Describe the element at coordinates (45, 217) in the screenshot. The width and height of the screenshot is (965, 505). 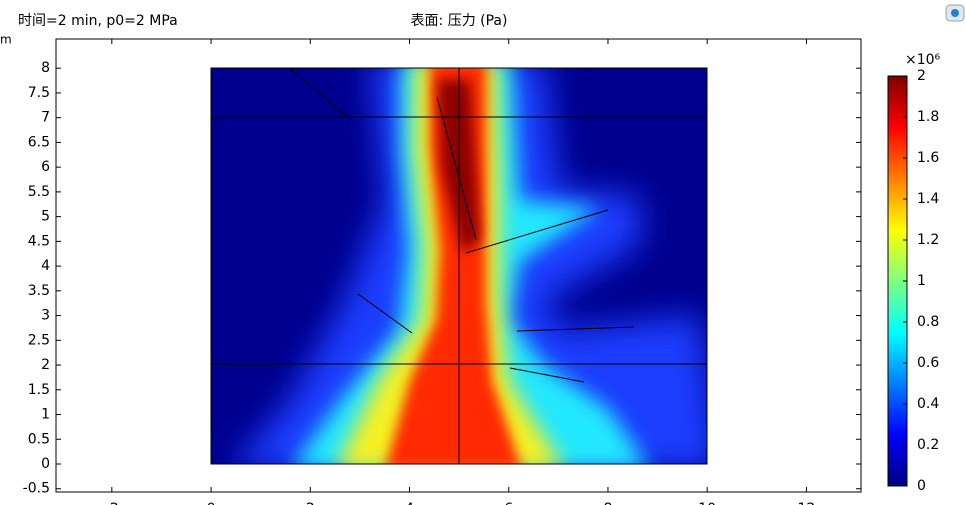
I see `y-tick-label: 5` at that location.